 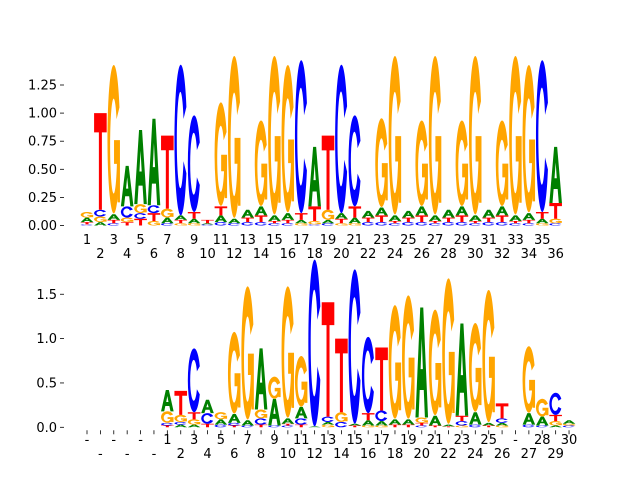 What do you see at coordinates (46, 428) in the screenshot?
I see `y-tick-label: 0.0` at bounding box center [46, 428].